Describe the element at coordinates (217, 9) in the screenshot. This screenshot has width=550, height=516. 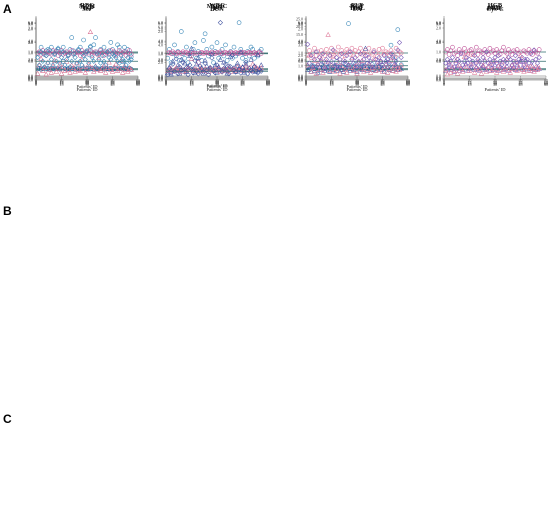
I see `panel-title: BUN` at that location.